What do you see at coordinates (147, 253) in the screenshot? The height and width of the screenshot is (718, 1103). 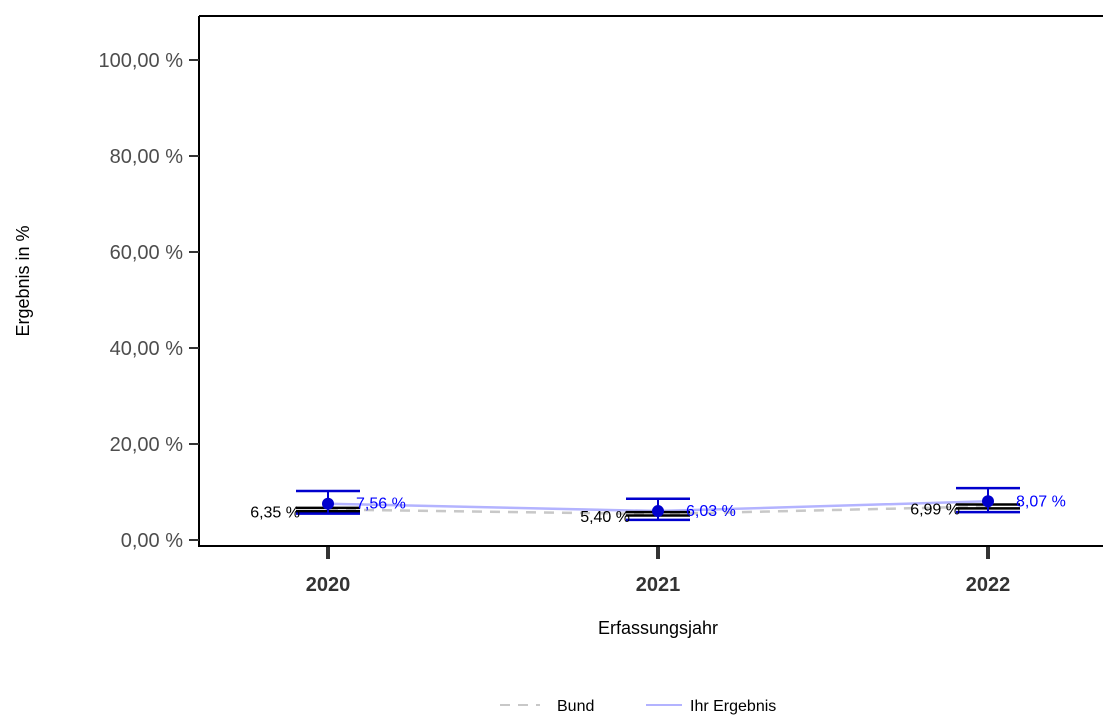 I see `y-tick-label-3: 60,00 %` at bounding box center [147, 253].